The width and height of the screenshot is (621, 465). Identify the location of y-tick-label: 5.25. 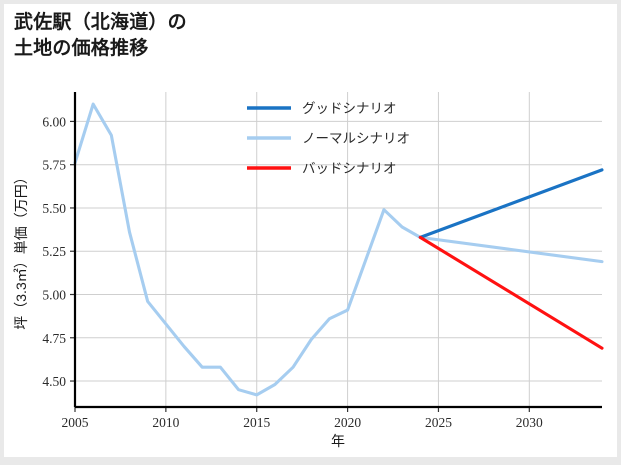
(54, 251).